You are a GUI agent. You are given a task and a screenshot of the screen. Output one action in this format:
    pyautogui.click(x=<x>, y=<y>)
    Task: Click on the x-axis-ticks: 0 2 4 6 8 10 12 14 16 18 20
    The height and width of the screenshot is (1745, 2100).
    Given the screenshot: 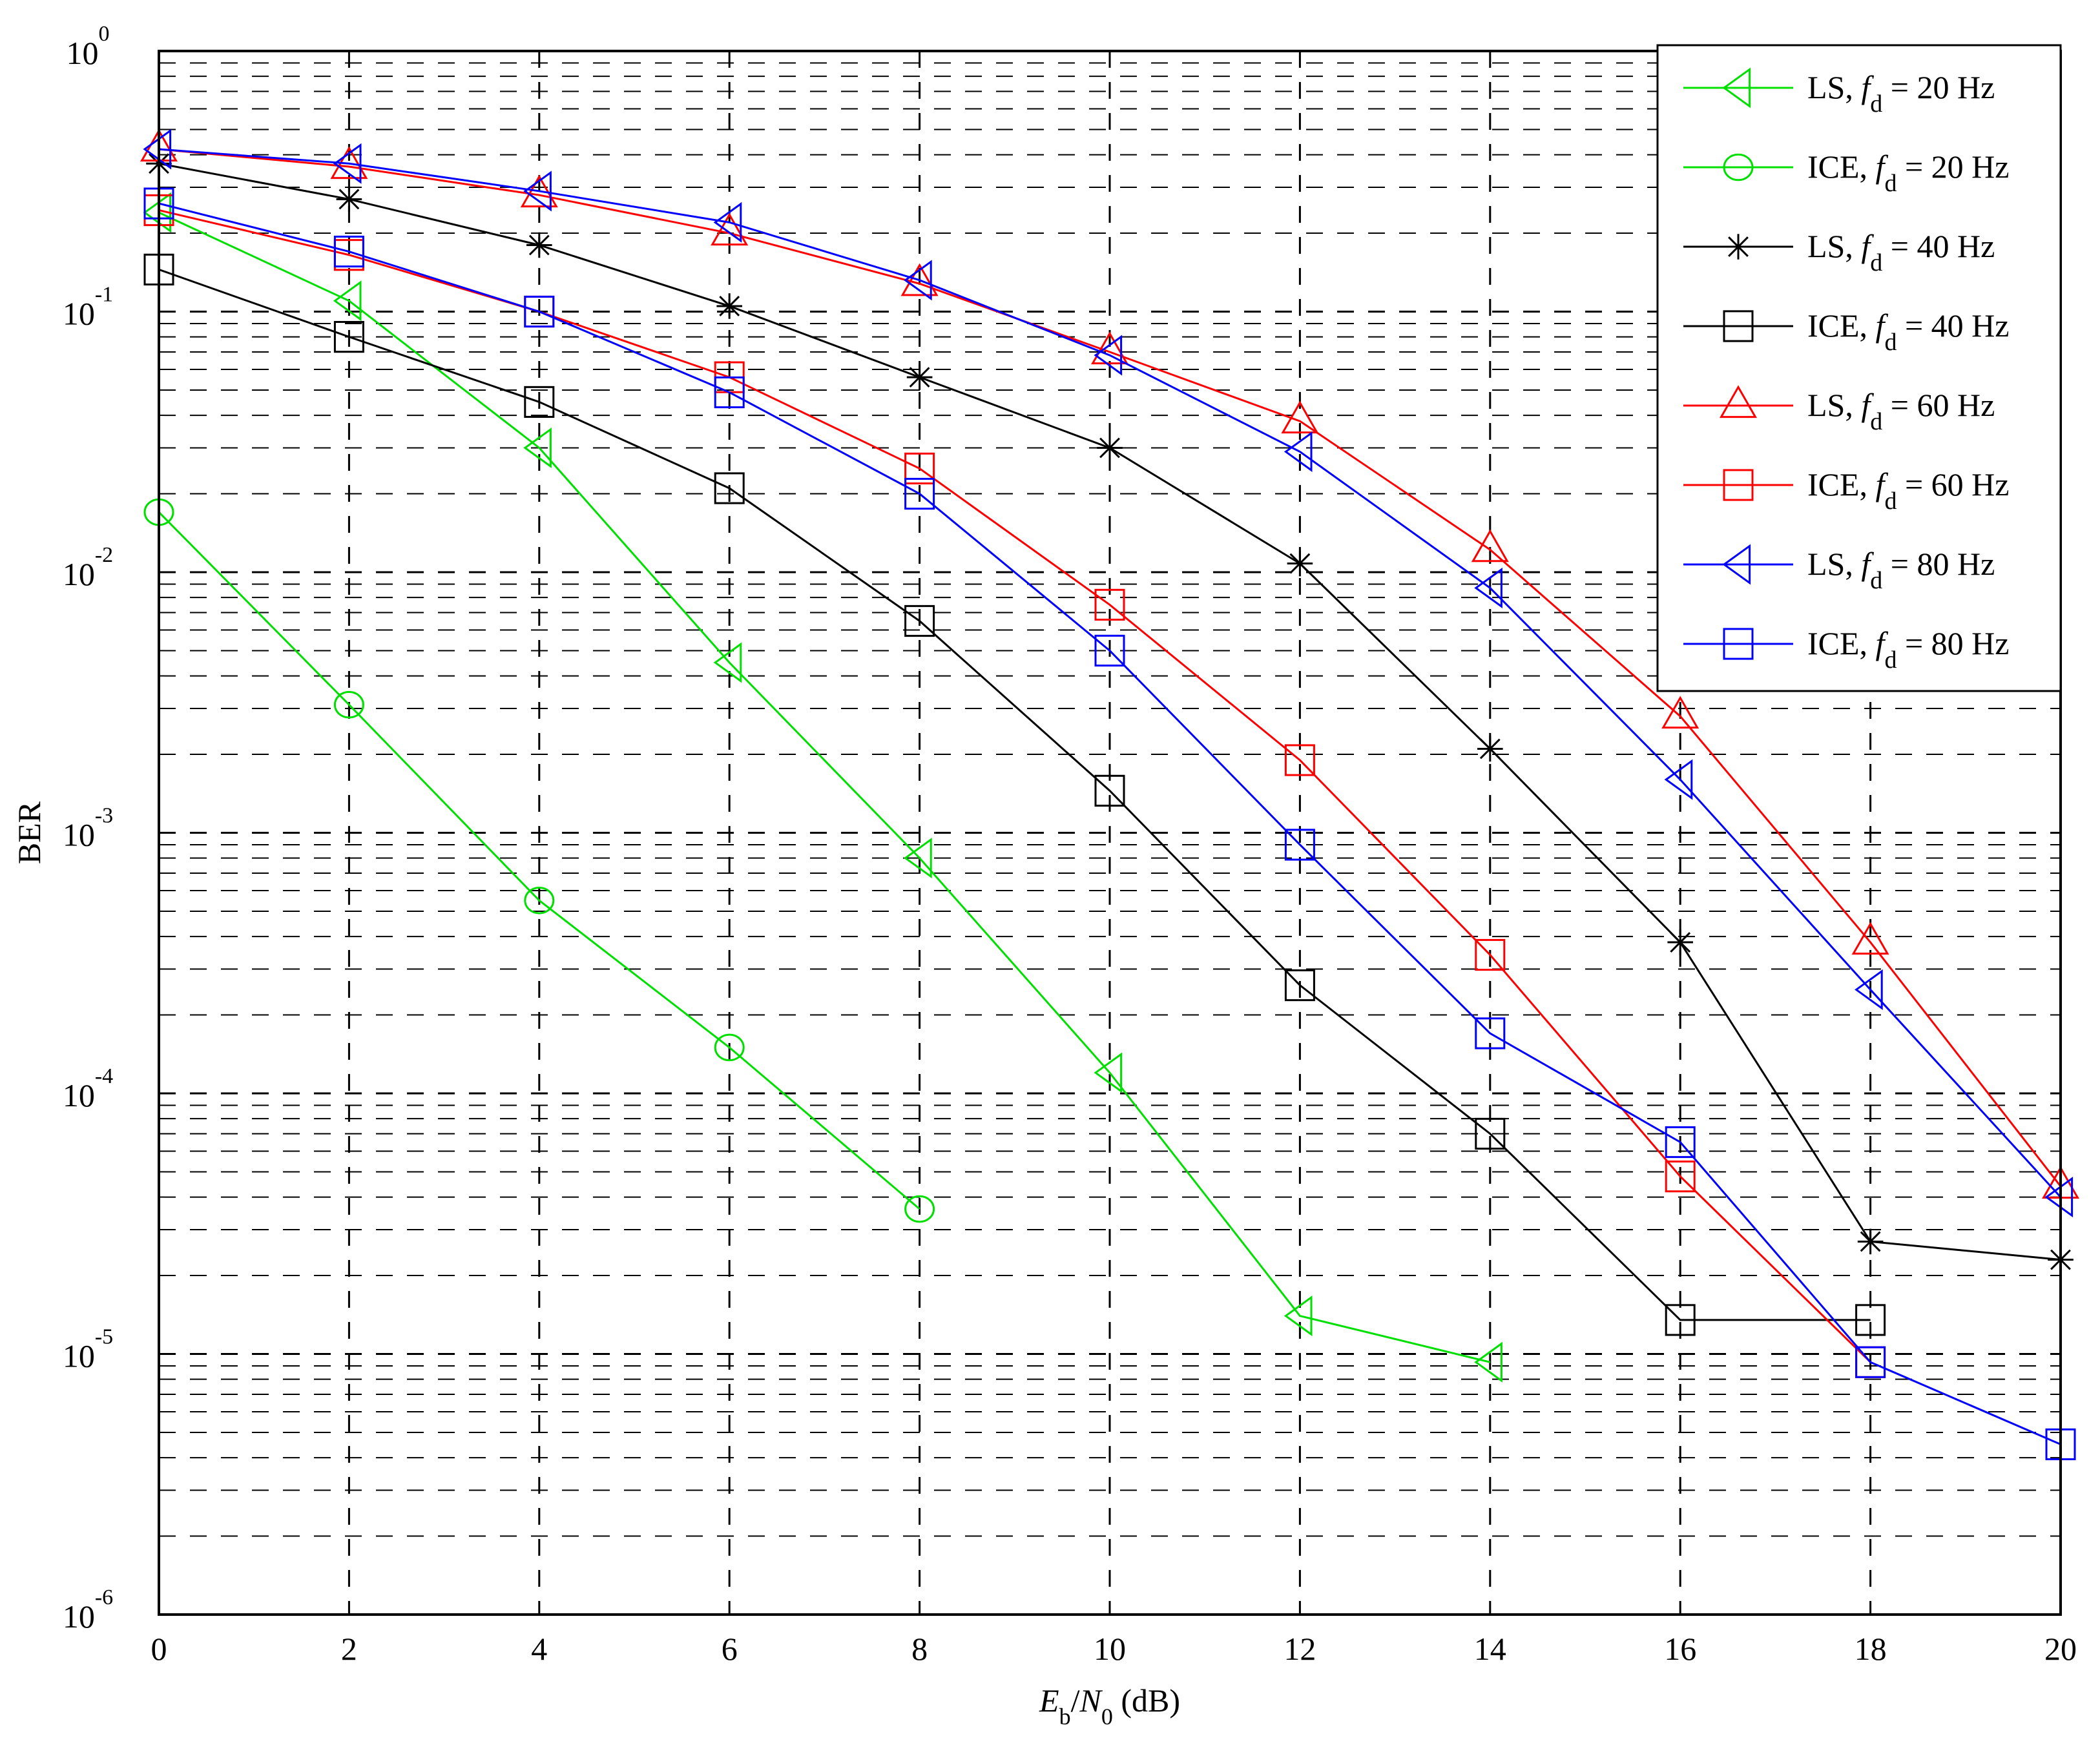 What is the action you would take?
    pyautogui.click(x=1114, y=1635)
    